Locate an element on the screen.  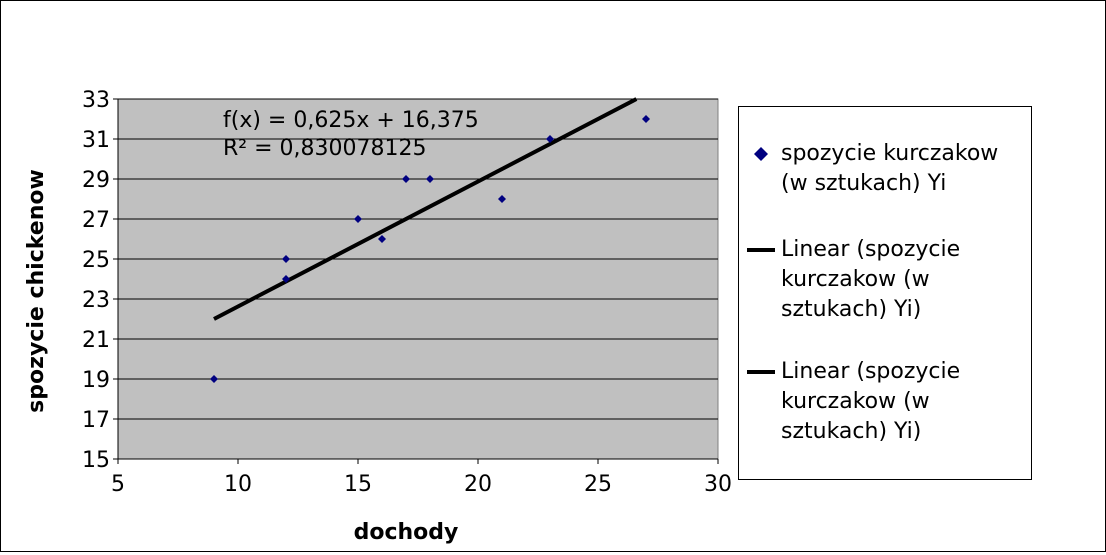
y-tick-label: 31 is located at coordinates (96, 140).